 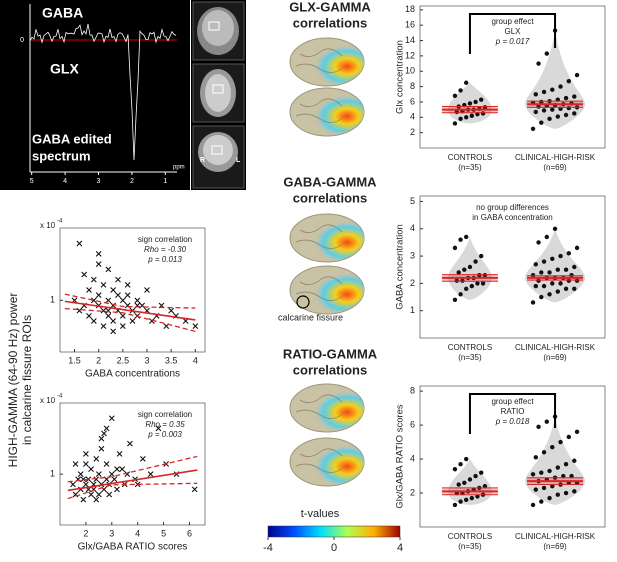 I want to click on y-tick-label: 8, so click(x=412, y=86).